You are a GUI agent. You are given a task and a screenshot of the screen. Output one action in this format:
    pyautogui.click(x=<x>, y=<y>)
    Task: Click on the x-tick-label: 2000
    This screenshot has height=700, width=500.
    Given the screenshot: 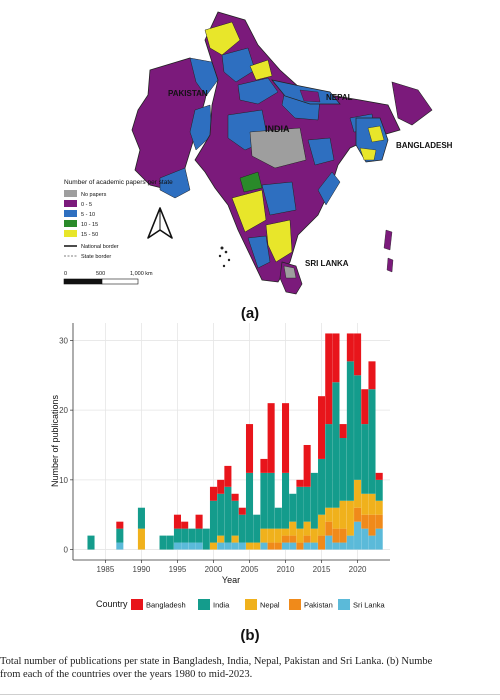 What is the action you would take?
    pyautogui.click(x=214, y=569)
    